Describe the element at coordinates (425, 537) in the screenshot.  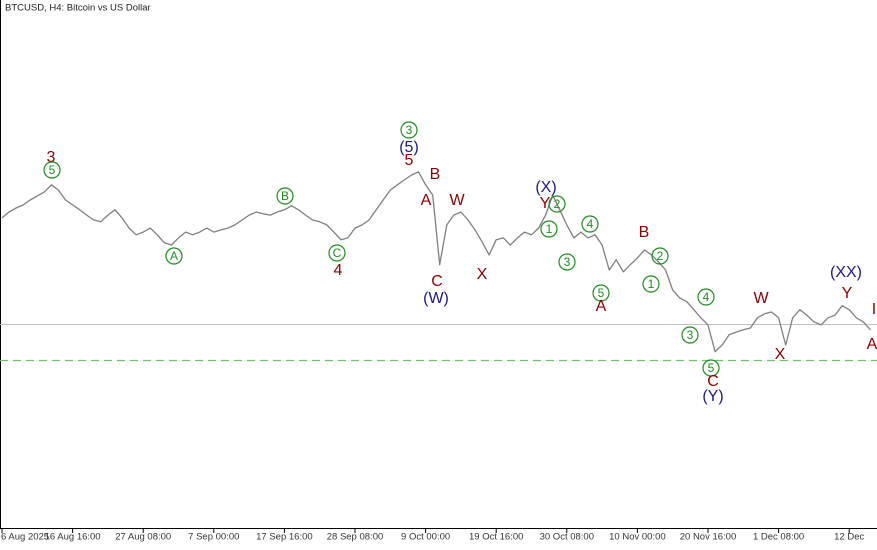
I see `x-tick-label: 9 Oct 00:00` at that location.